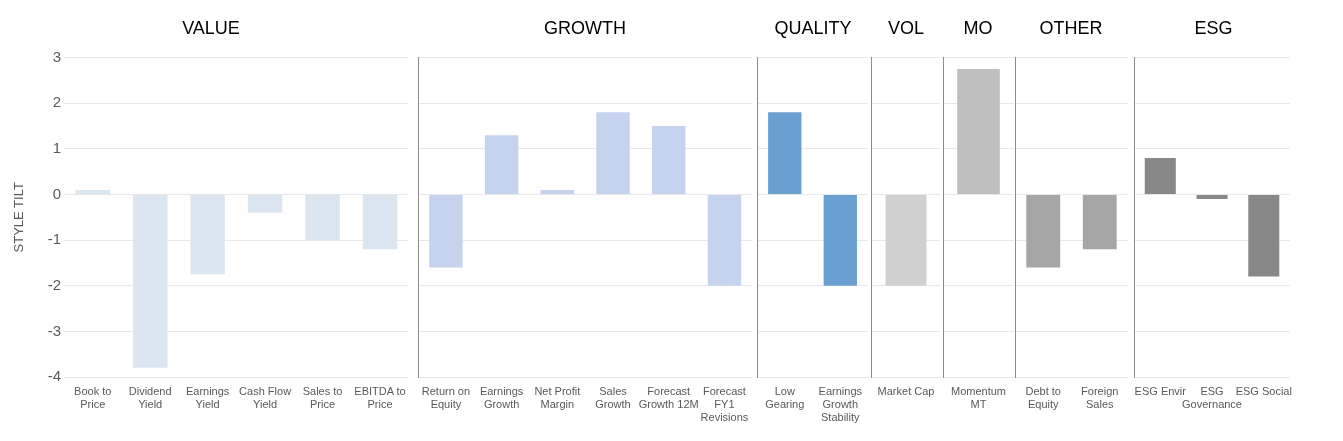 Image resolution: width=1343 pixels, height=441 pixels. I want to click on x-tick-label: Low Gearing, so click(785, 397).